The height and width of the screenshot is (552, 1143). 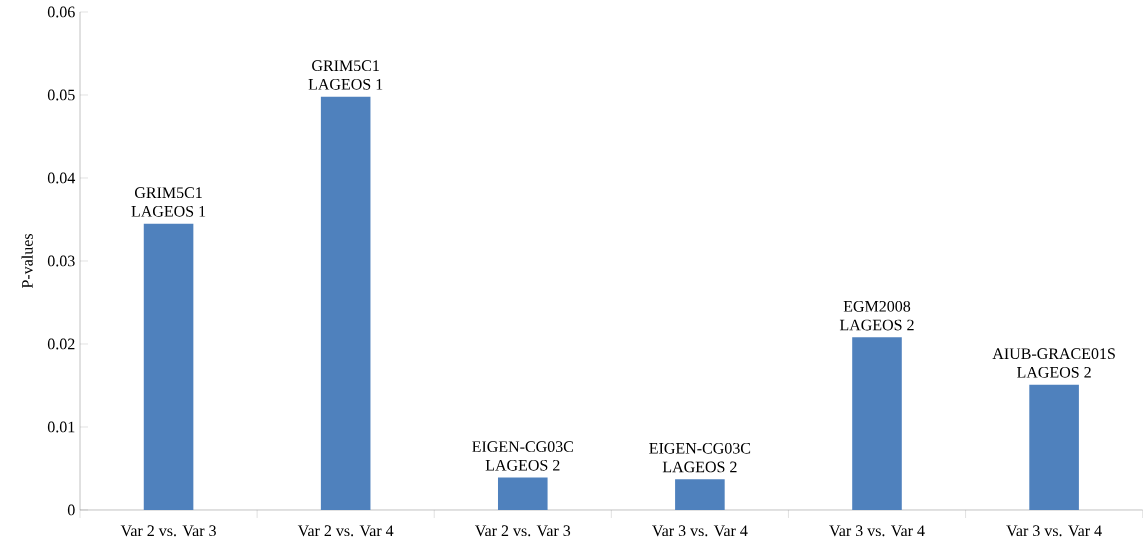 What do you see at coordinates (61, 95) in the screenshot?
I see `y-tick-label: 0.05` at bounding box center [61, 95].